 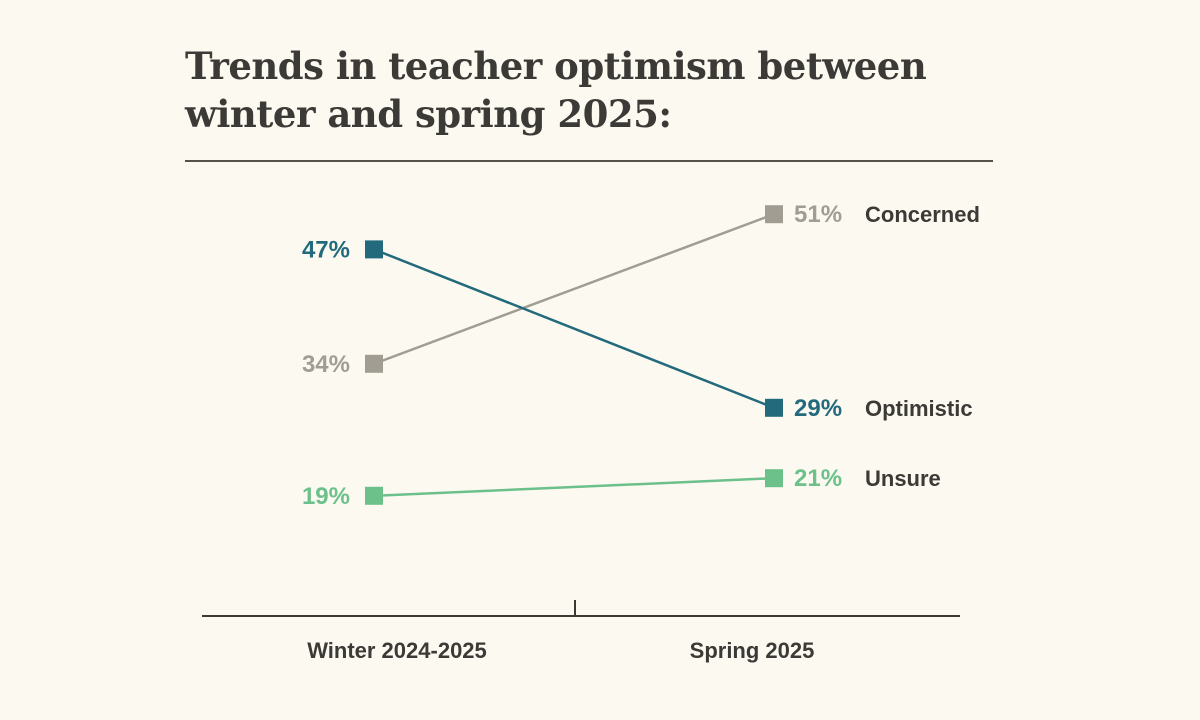 What do you see at coordinates (774, 478) in the screenshot?
I see `marker-unsure-spring` at bounding box center [774, 478].